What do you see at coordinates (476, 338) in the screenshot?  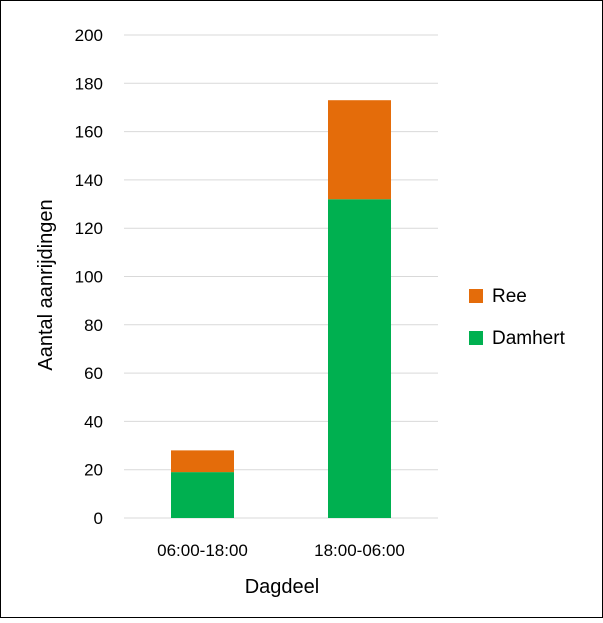 I see `legend-swatch-damhert` at bounding box center [476, 338].